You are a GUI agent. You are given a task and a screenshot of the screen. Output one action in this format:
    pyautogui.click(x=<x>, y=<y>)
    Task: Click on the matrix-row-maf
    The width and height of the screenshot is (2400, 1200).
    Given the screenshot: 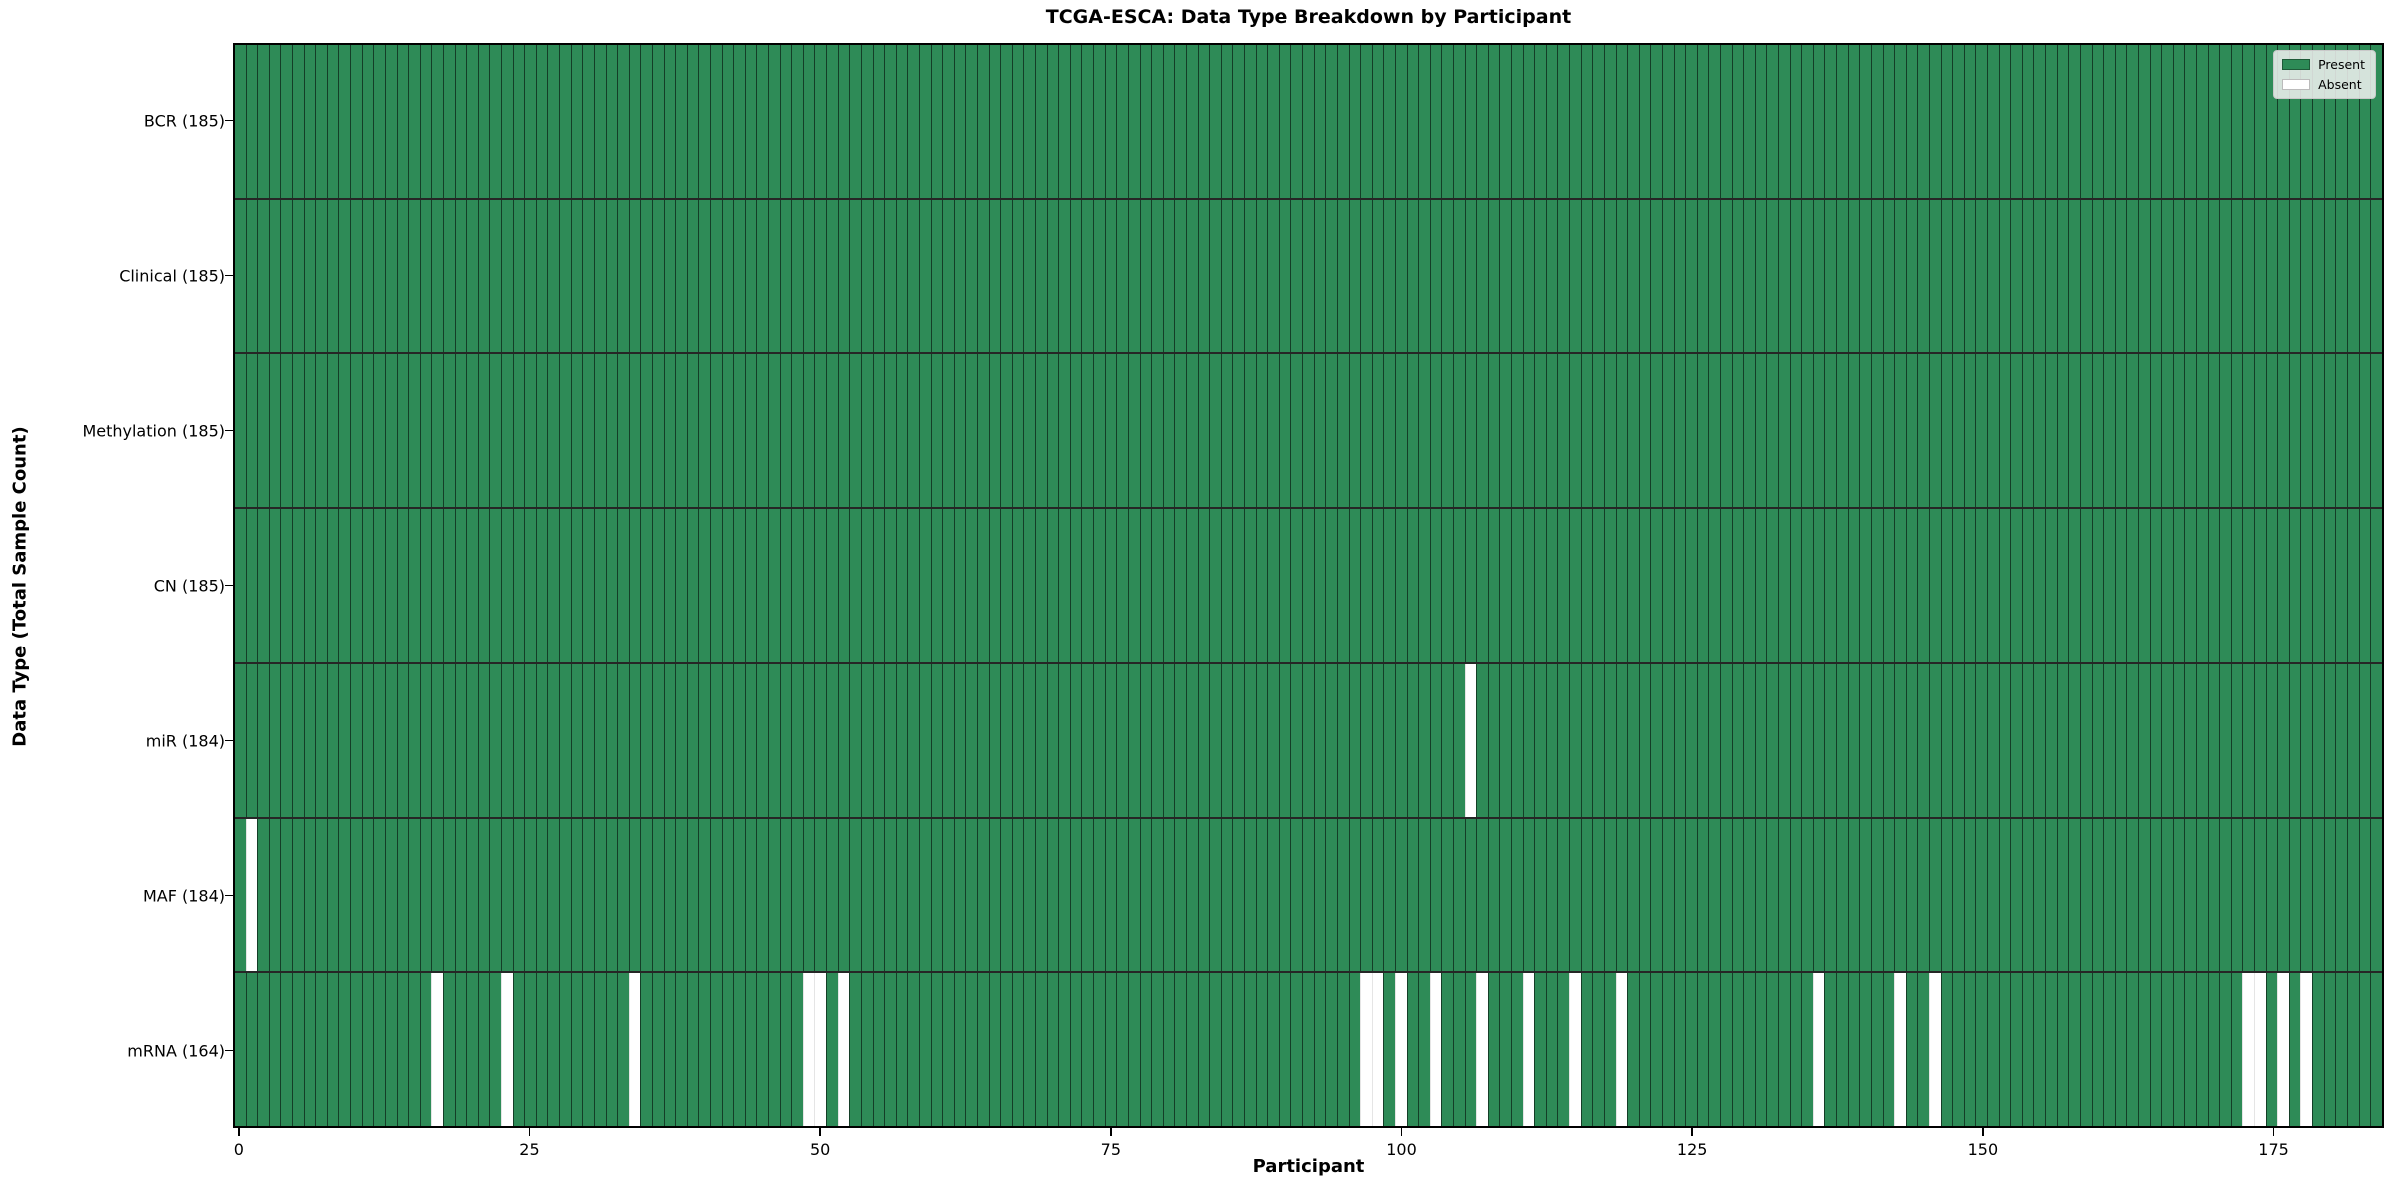 What is the action you would take?
    pyautogui.click(x=1308, y=894)
    